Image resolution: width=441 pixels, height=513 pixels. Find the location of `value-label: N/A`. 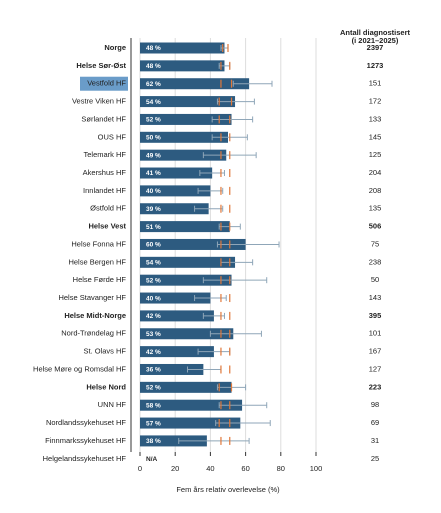

value-label: N/A is located at coordinates (152, 459).